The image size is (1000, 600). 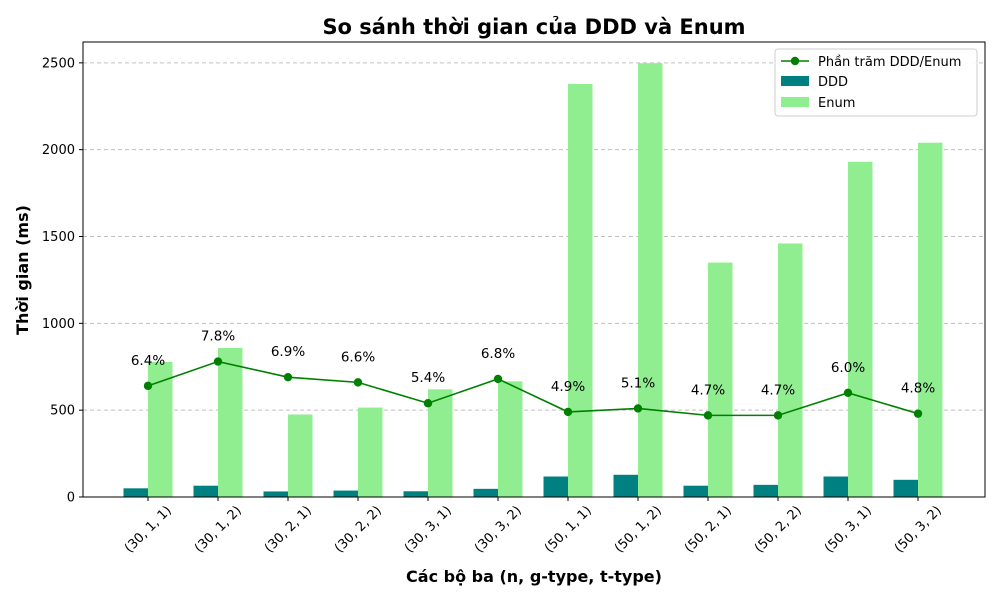 What do you see at coordinates (795, 61) in the screenshot?
I see `legend-line-marker` at bounding box center [795, 61].